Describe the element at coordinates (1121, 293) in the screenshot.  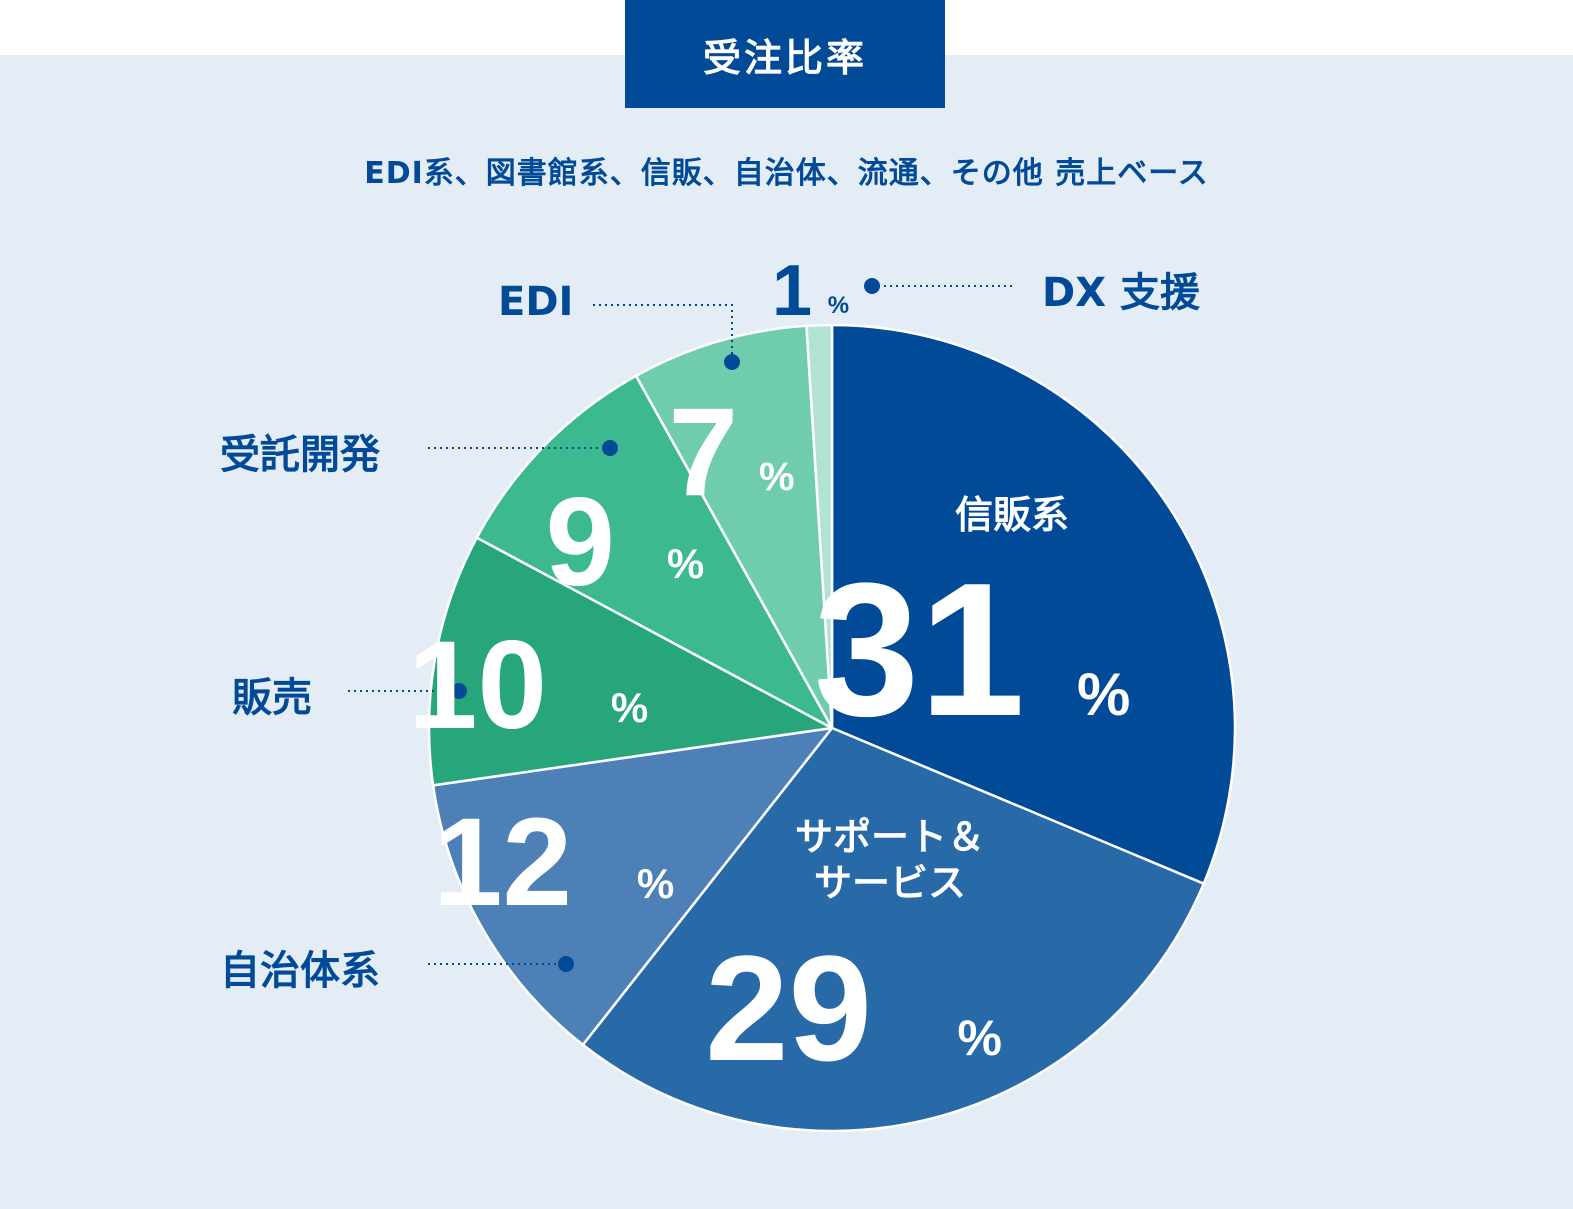
I see `slice-label-DX-支援: DX 支援` at that location.